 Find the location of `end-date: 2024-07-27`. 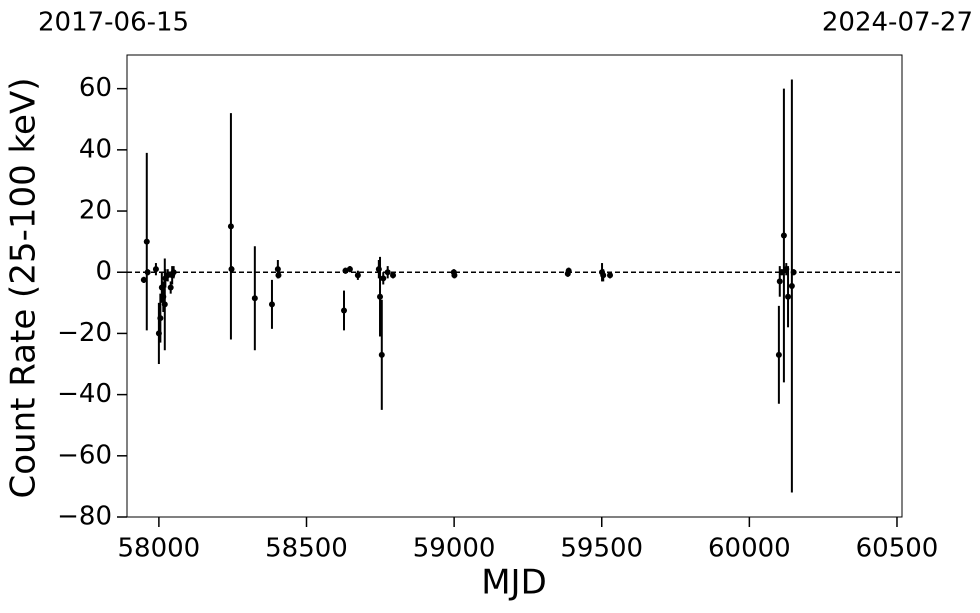

end-date: 2024-07-27 is located at coordinates (897, 23).